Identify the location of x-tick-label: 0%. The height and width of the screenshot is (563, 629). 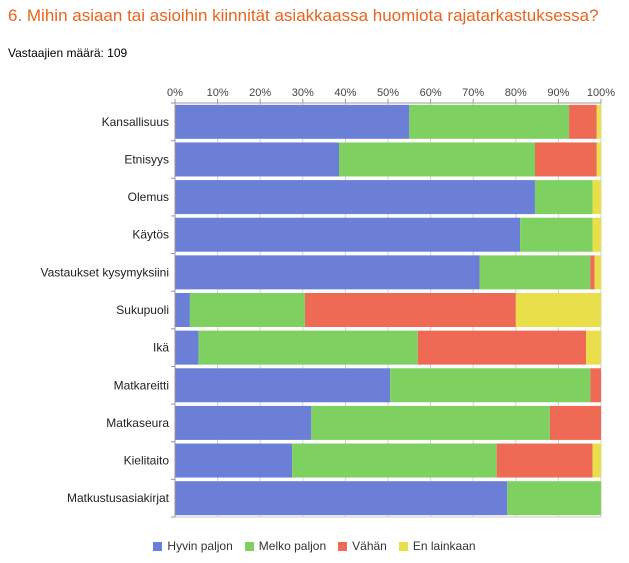
(175, 93).